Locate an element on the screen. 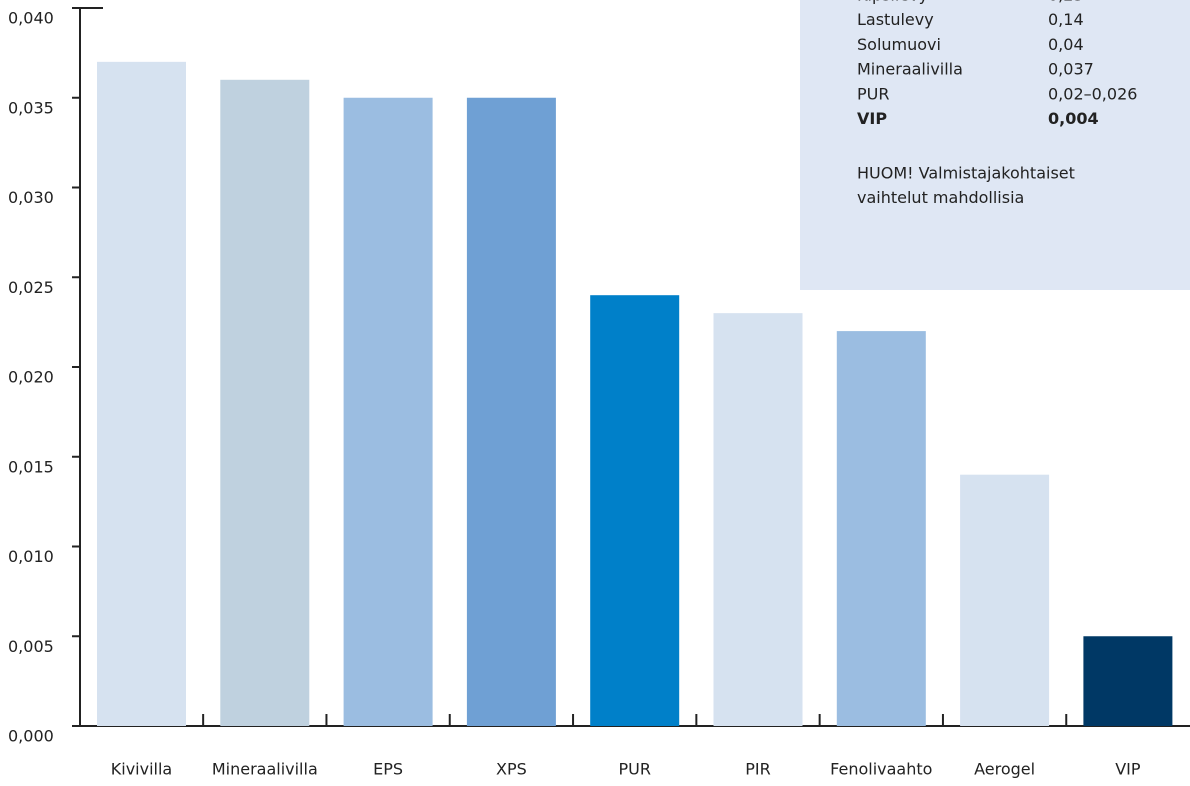 The width and height of the screenshot is (1190, 786). x-tick-label: VIP is located at coordinates (1128, 769).